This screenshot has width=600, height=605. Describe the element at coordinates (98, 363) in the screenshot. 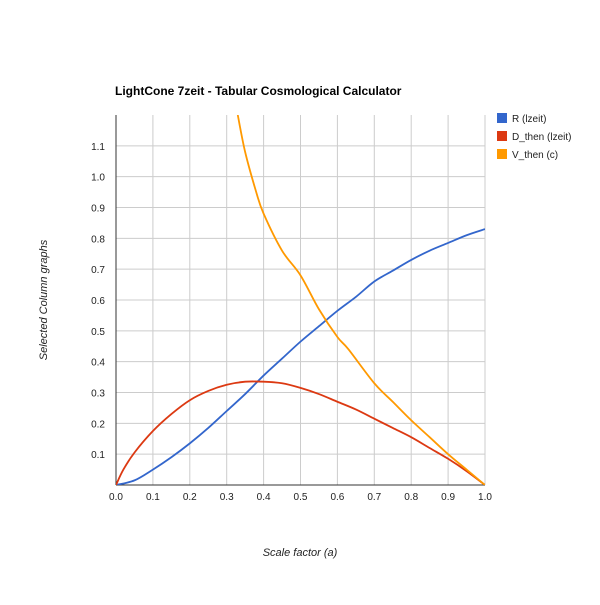

I see `y-tick-label: 0.4` at that location.